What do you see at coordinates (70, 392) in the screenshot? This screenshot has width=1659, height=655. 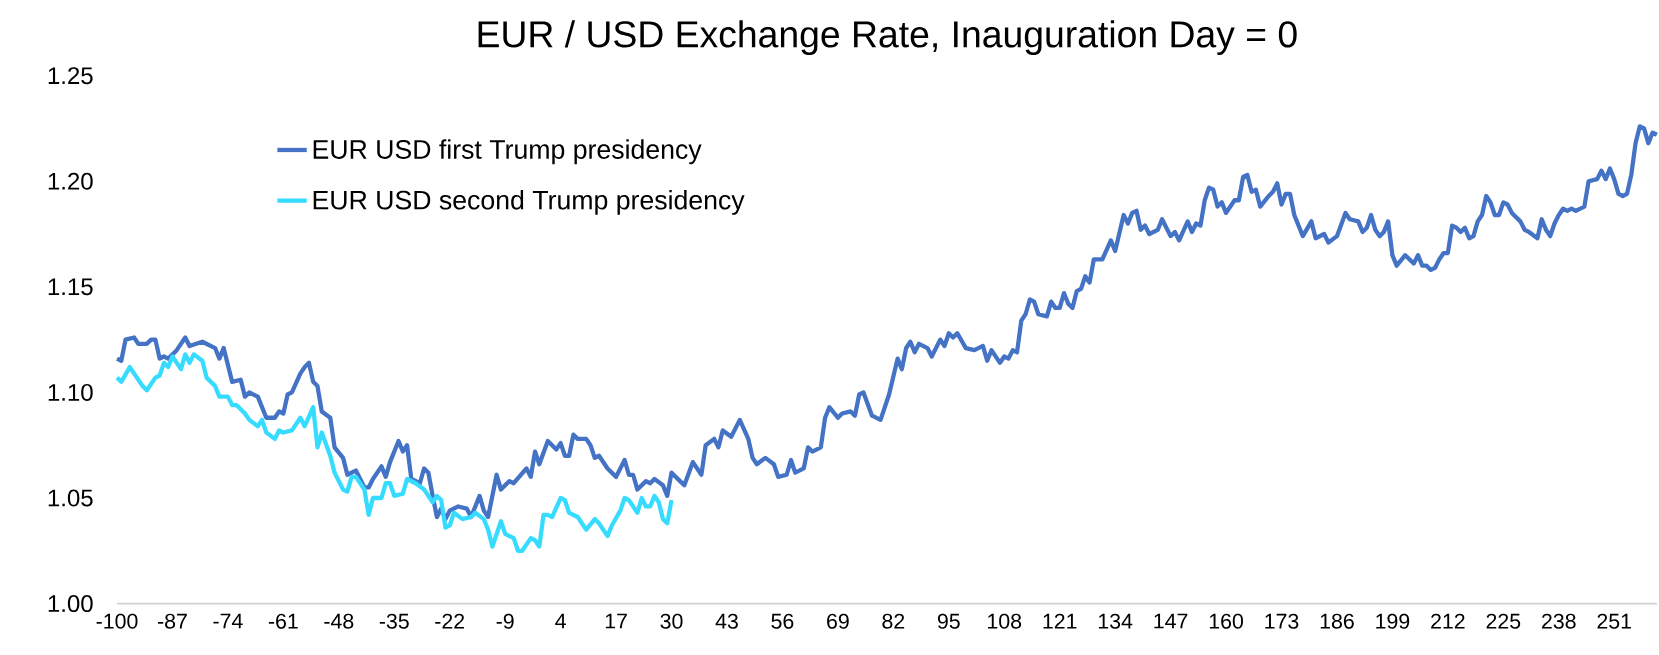 I see `y-tick-label: 1.10` at bounding box center [70, 392].